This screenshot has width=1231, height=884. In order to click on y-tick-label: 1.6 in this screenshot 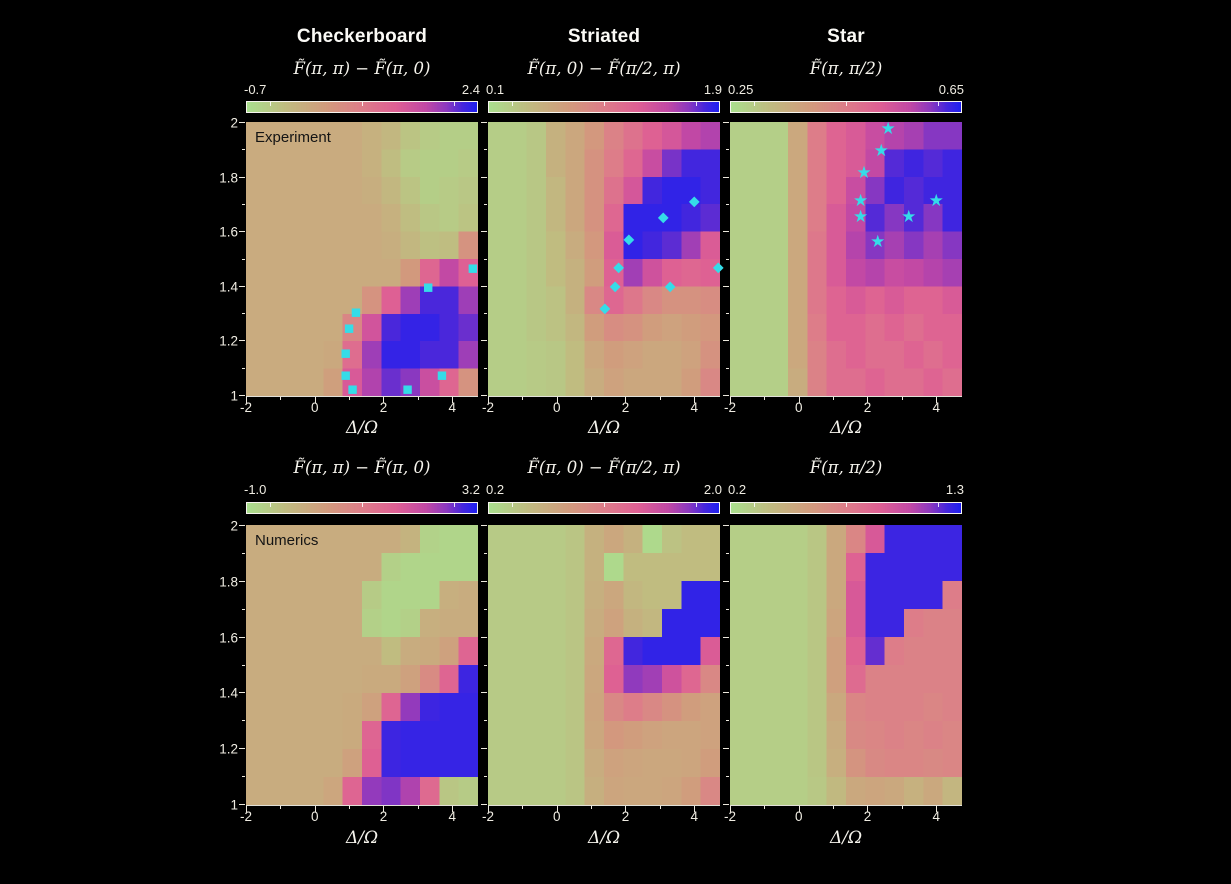, I will do `click(228, 232)`.